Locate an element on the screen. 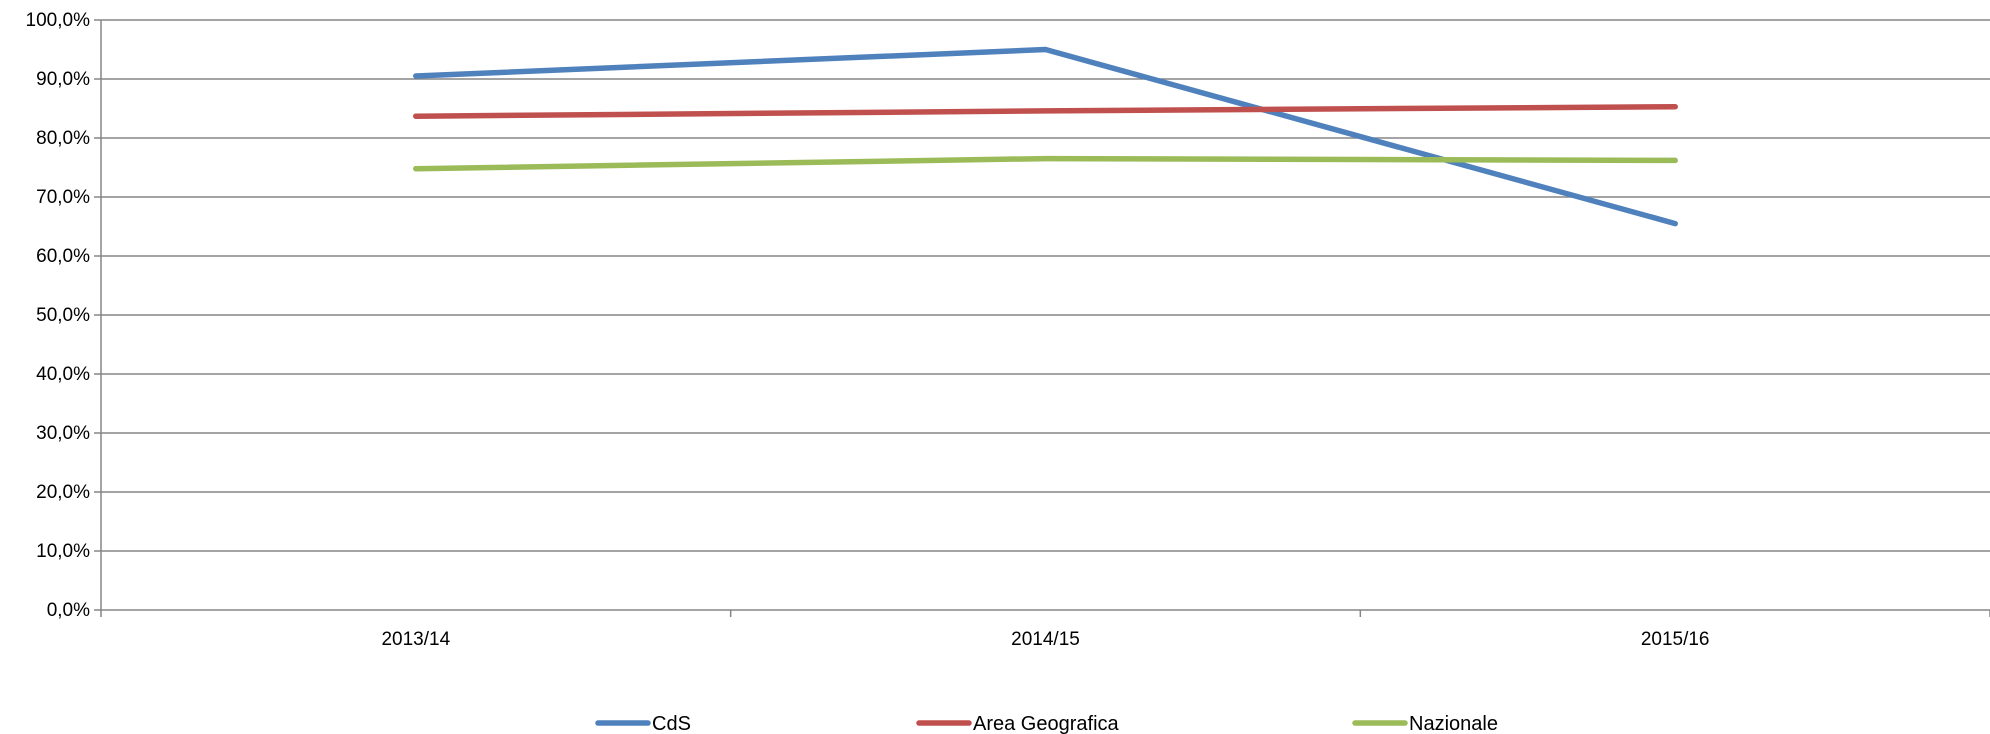  legend-label: Area Geografica is located at coordinates (1046, 723).